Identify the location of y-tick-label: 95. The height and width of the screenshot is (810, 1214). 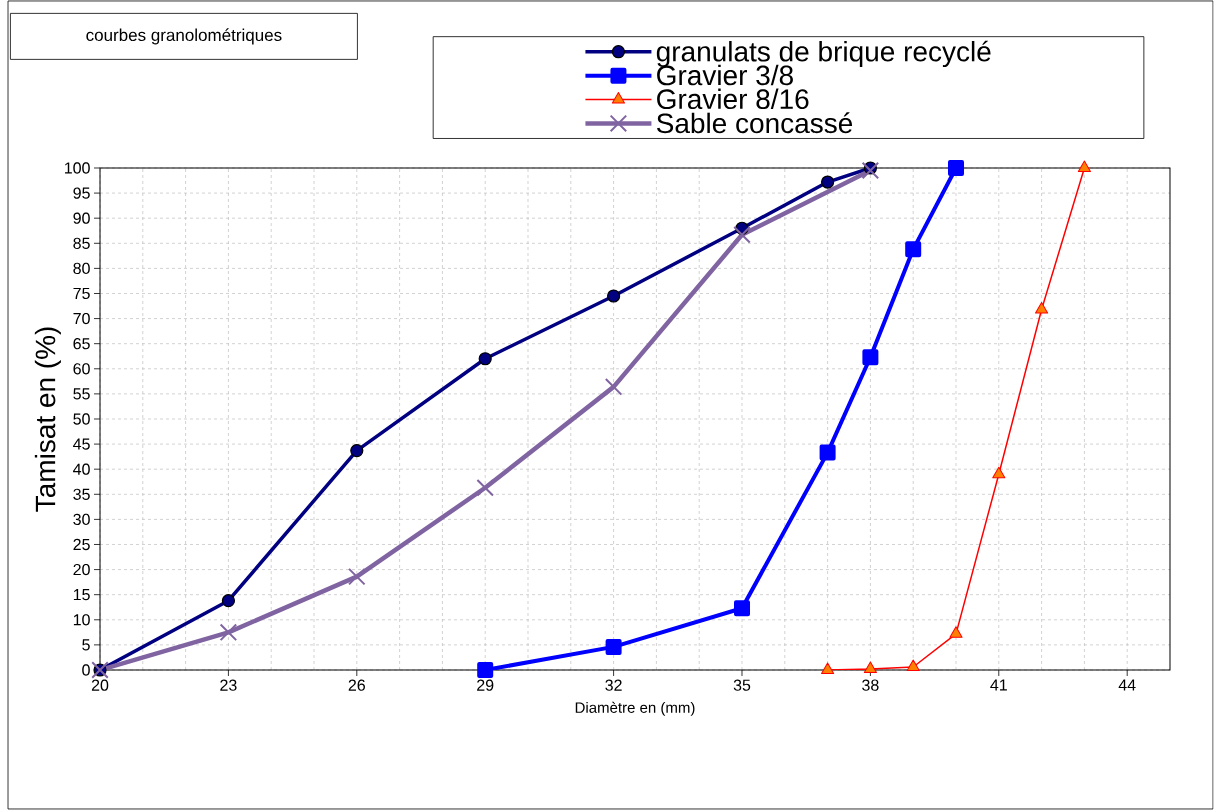
(81, 193).